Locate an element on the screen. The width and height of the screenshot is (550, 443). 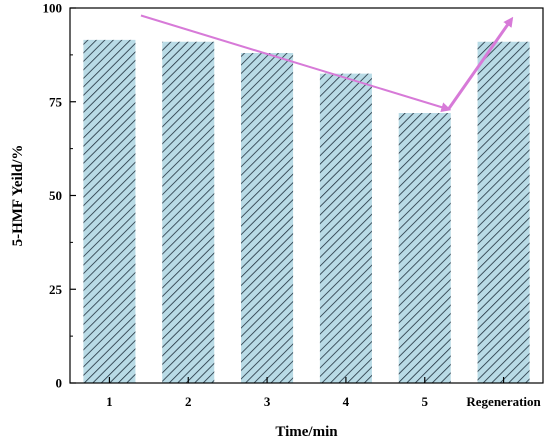
x-tick-label: 5 is located at coordinates (425, 401).